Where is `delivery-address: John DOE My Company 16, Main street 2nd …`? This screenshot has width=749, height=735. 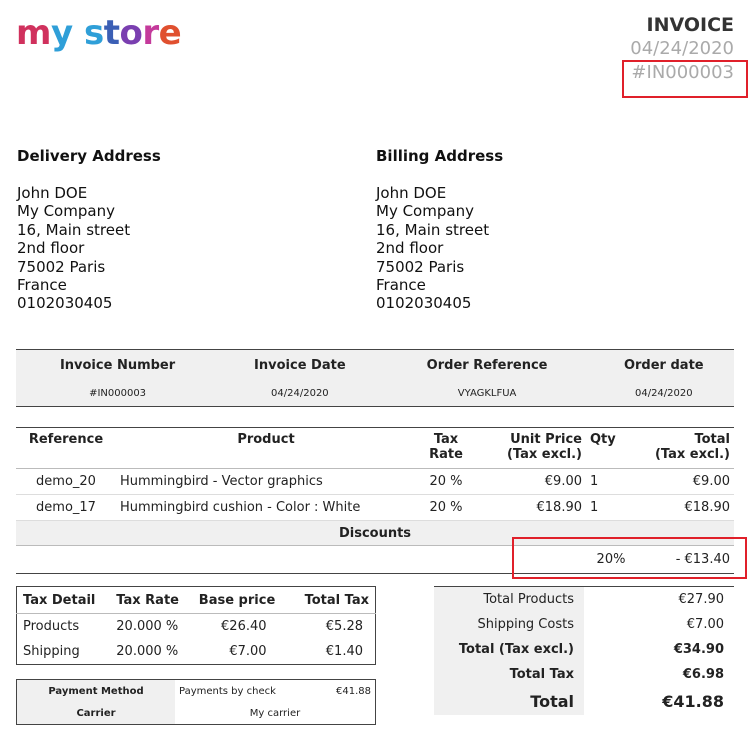 delivery-address: John DOE My Company 16, Main street 2nd … is located at coordinates (73, 248).